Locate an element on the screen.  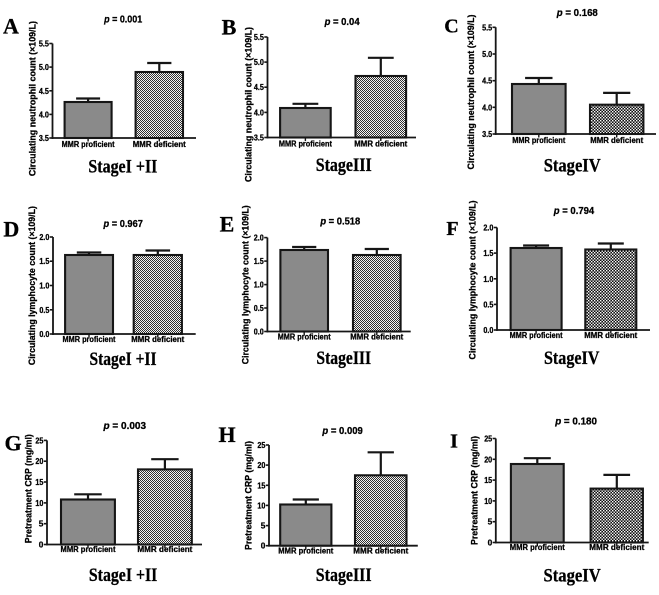
svg-text: G is located at coordinates (12, 443).